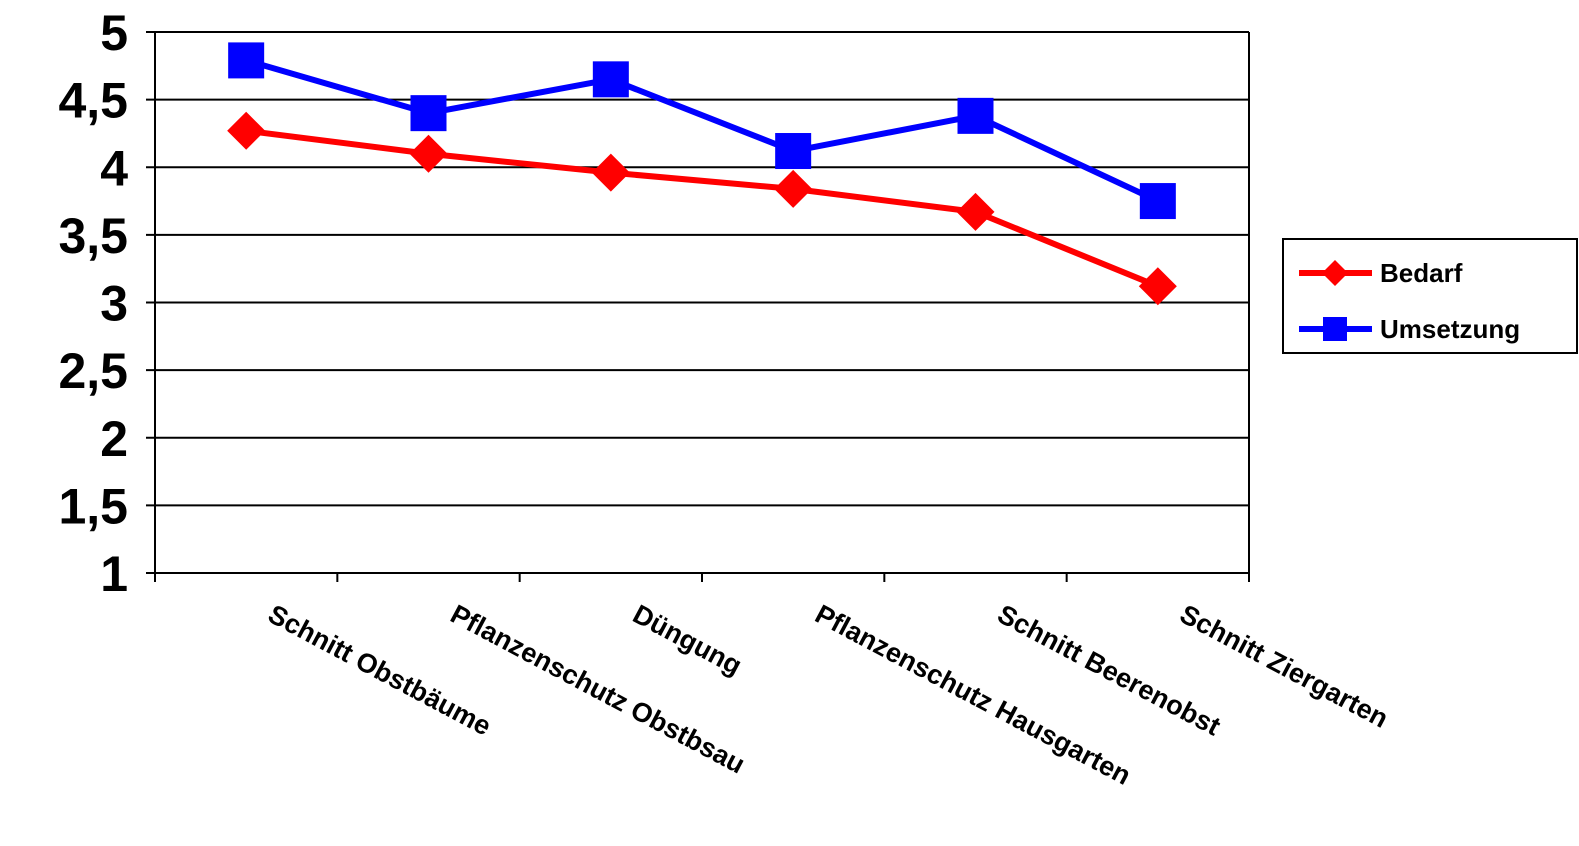 Image resolution: width=1579 pixels, height=846 pixels. What do you see at coordinates (1421, 273) in the screenshot?
I see `legend-label: Bedarf` at bounding box center [1421, 273].